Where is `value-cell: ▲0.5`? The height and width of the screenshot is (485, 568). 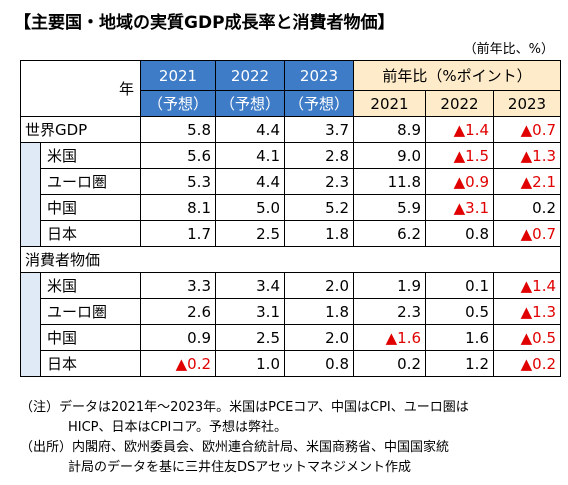 value-cell: ▲0.5 is located at coordinates (527, 337).